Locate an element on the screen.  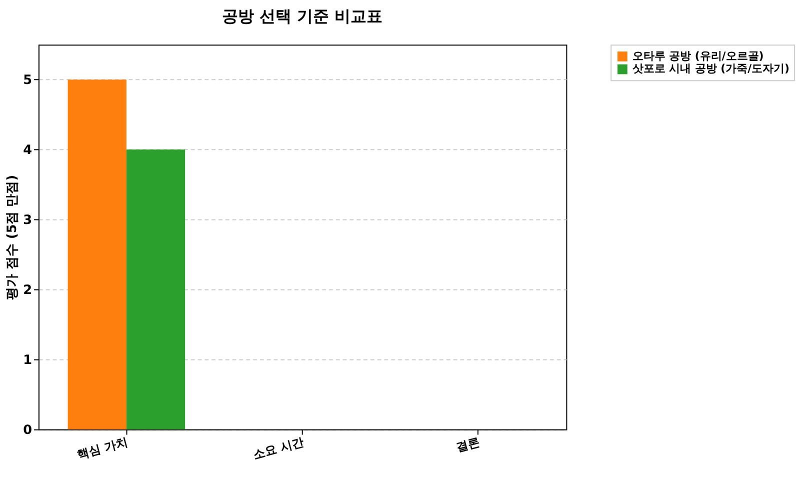
legend-label: 오타루 공방 (유리/오르골) is located at coordinates (698, 55).